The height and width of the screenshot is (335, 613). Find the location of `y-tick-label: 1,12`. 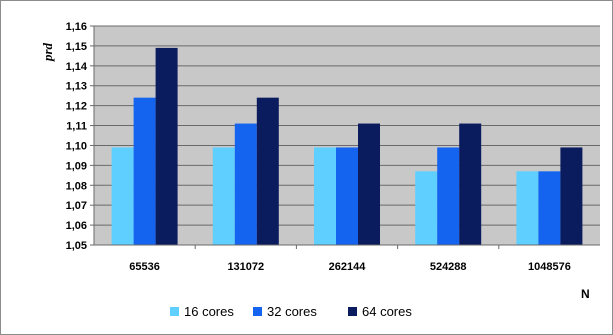

y-tick-label: 1,12 is located at coordinates (76, 107).